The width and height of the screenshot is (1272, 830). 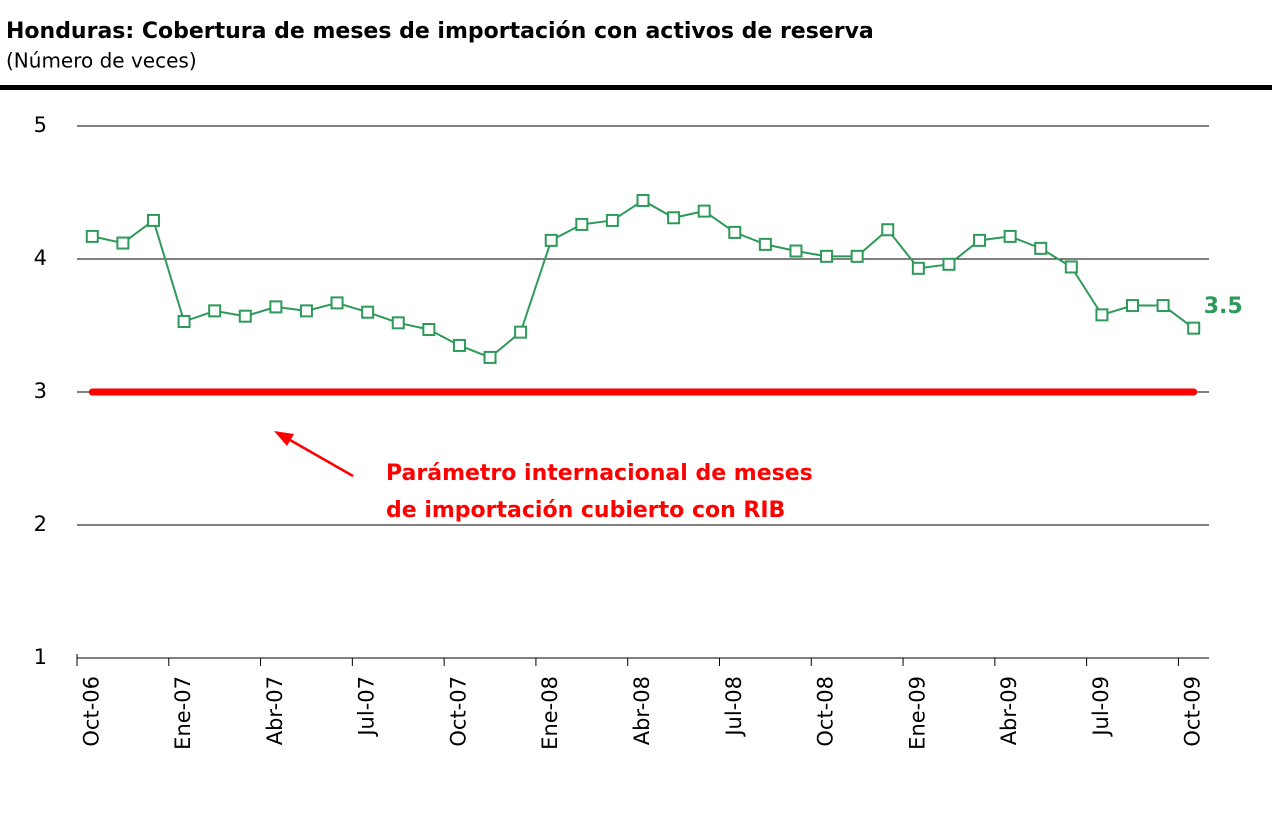 I want to click on x-tick-label: Jul-07, so click(x=367, y=707).